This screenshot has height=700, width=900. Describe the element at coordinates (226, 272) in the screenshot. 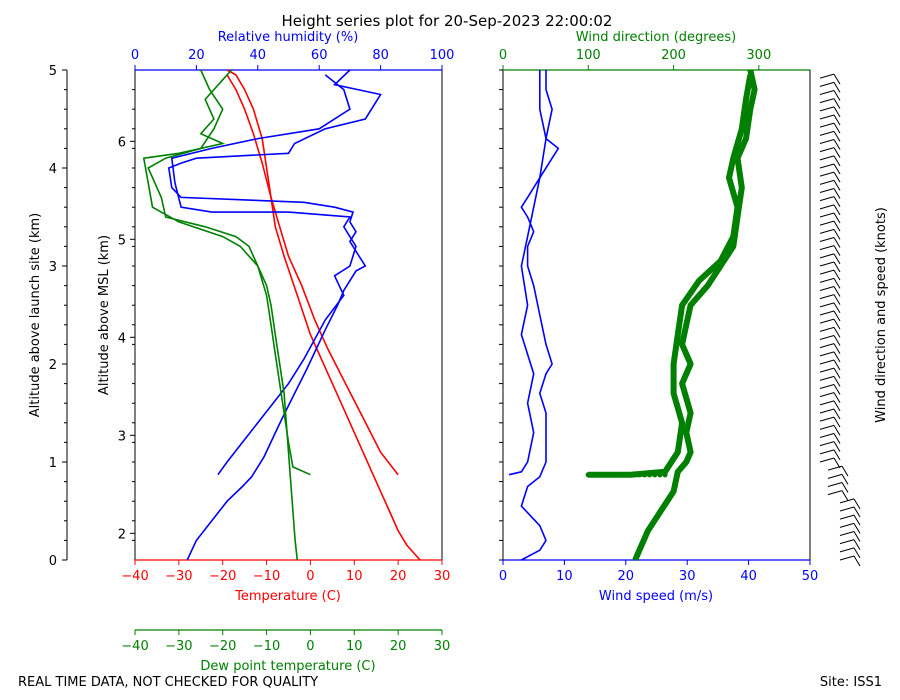

I see `series-dew-line` at that location.